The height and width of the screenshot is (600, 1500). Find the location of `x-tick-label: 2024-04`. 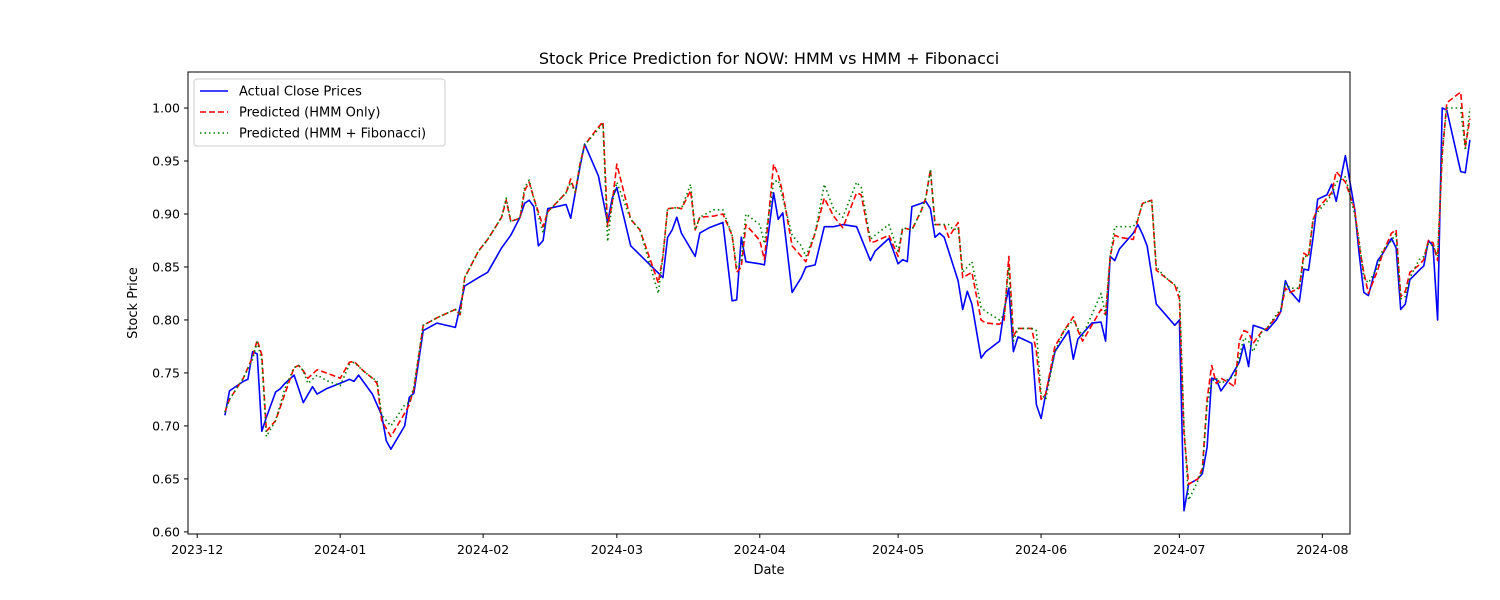

x-tick-label: 2024-04 is located at coordinates (760, 549).